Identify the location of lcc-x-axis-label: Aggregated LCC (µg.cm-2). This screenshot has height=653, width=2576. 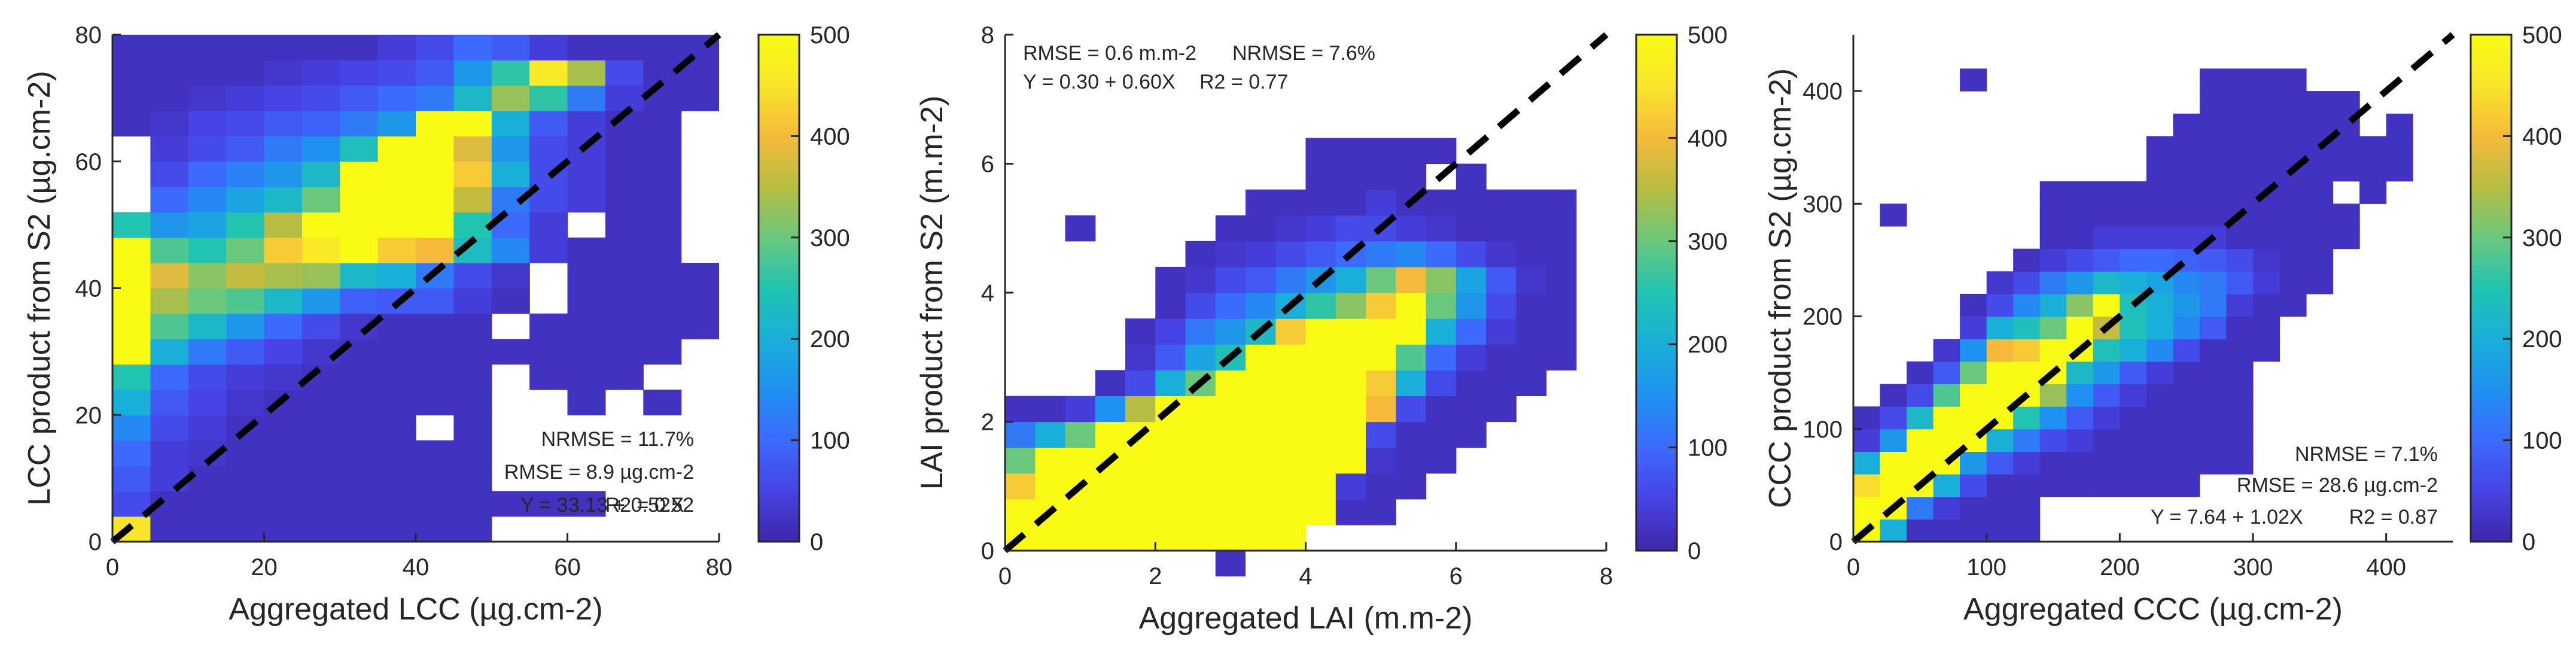
(415, 609).